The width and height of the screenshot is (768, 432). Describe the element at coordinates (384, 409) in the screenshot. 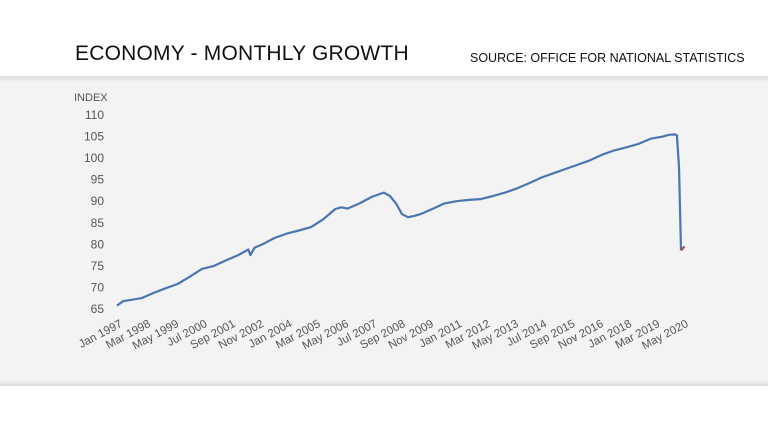

I see `footer-band` at that location.